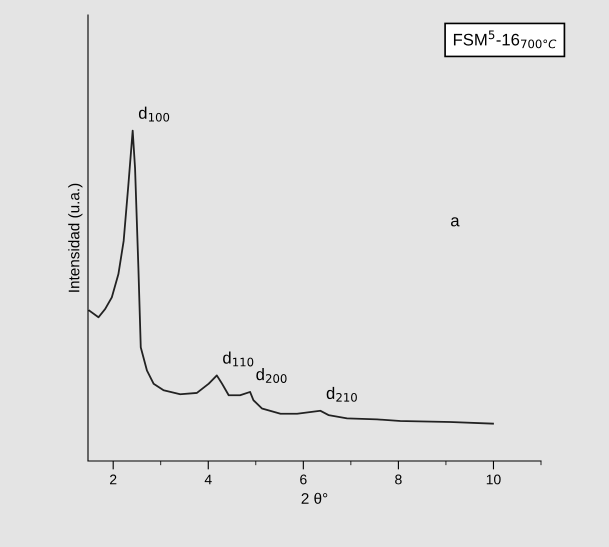 The image size is (609, 547). Describe the element at coordinates (341, 394) in the screenshot. I see `annotation: d$_{210}$` at that location.